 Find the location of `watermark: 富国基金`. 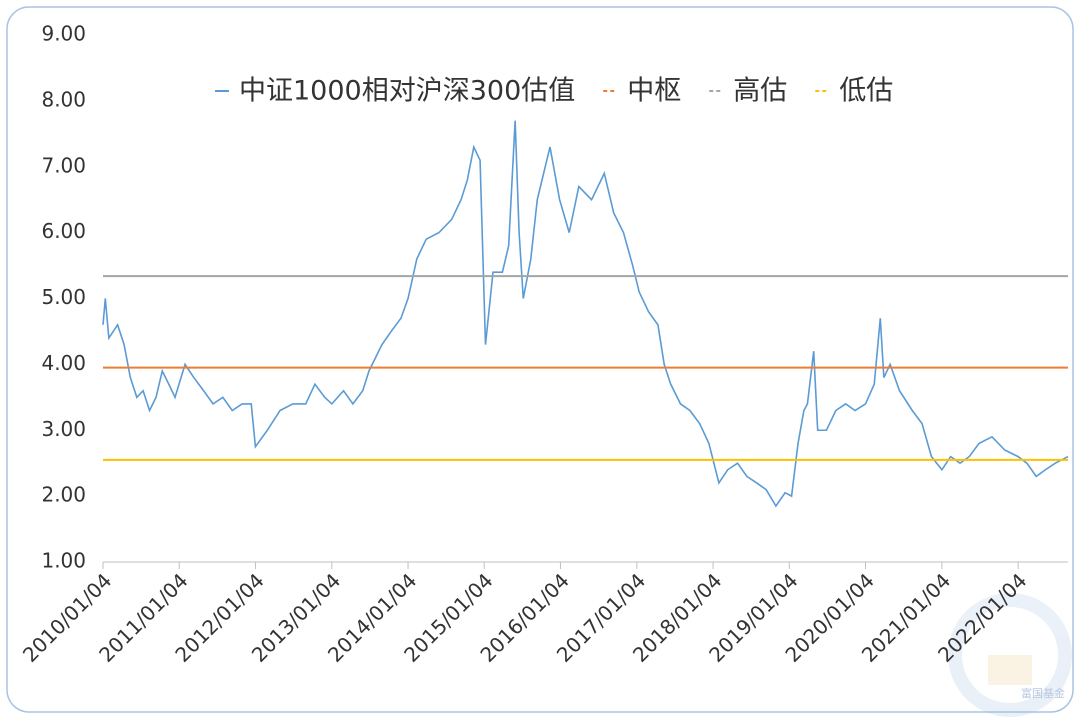

watermark: 富国基金 is located at coordinates (1043, 693).